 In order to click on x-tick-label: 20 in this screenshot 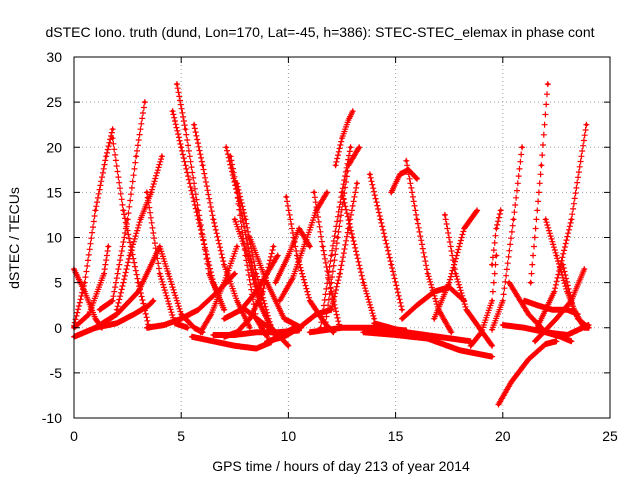, I will do `click(503, 436)`.